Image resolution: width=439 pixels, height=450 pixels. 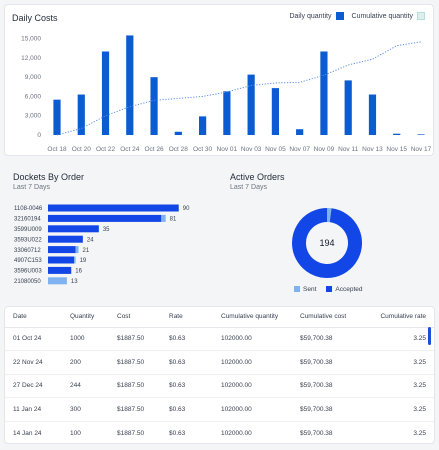 I want to click on dockets-subtitle: Last 7 Days, so click(x=31, y=187).